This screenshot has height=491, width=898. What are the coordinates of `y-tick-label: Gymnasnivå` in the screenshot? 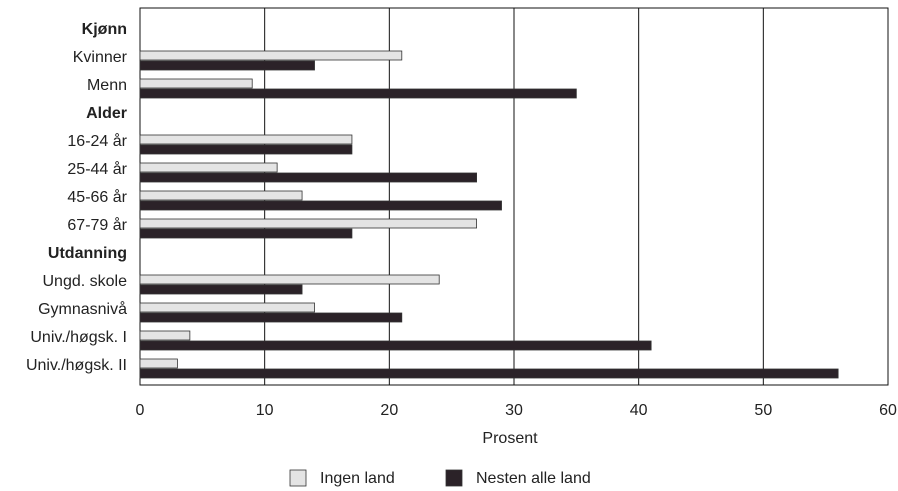 It's located at (82, 309).